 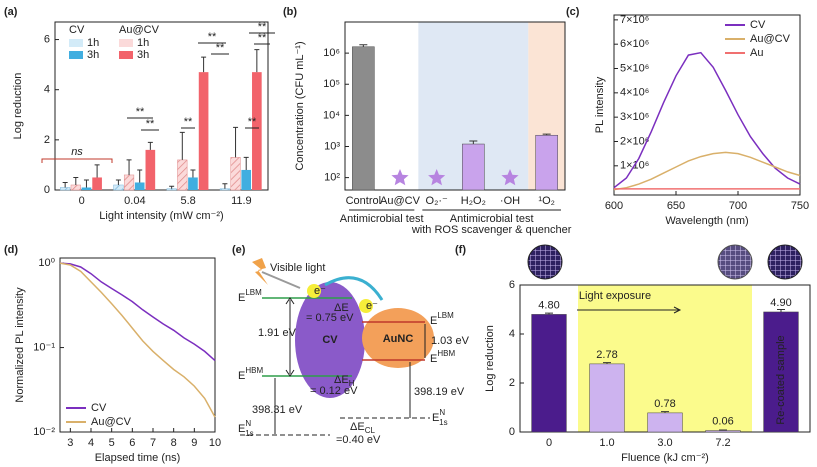 I want to click on y-tick-label: 10⁻², so click(x=44, y=432).